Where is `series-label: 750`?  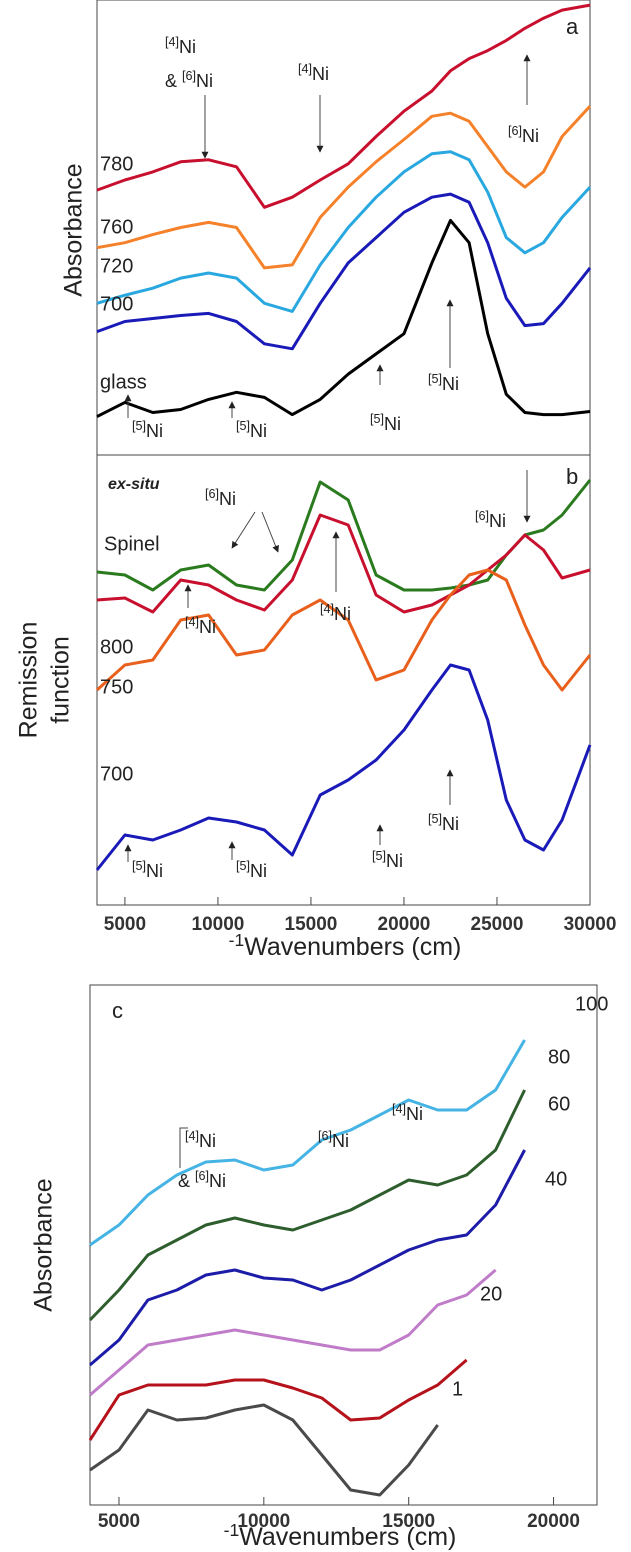
series-label: 750 is located at coordinates (116, 687).